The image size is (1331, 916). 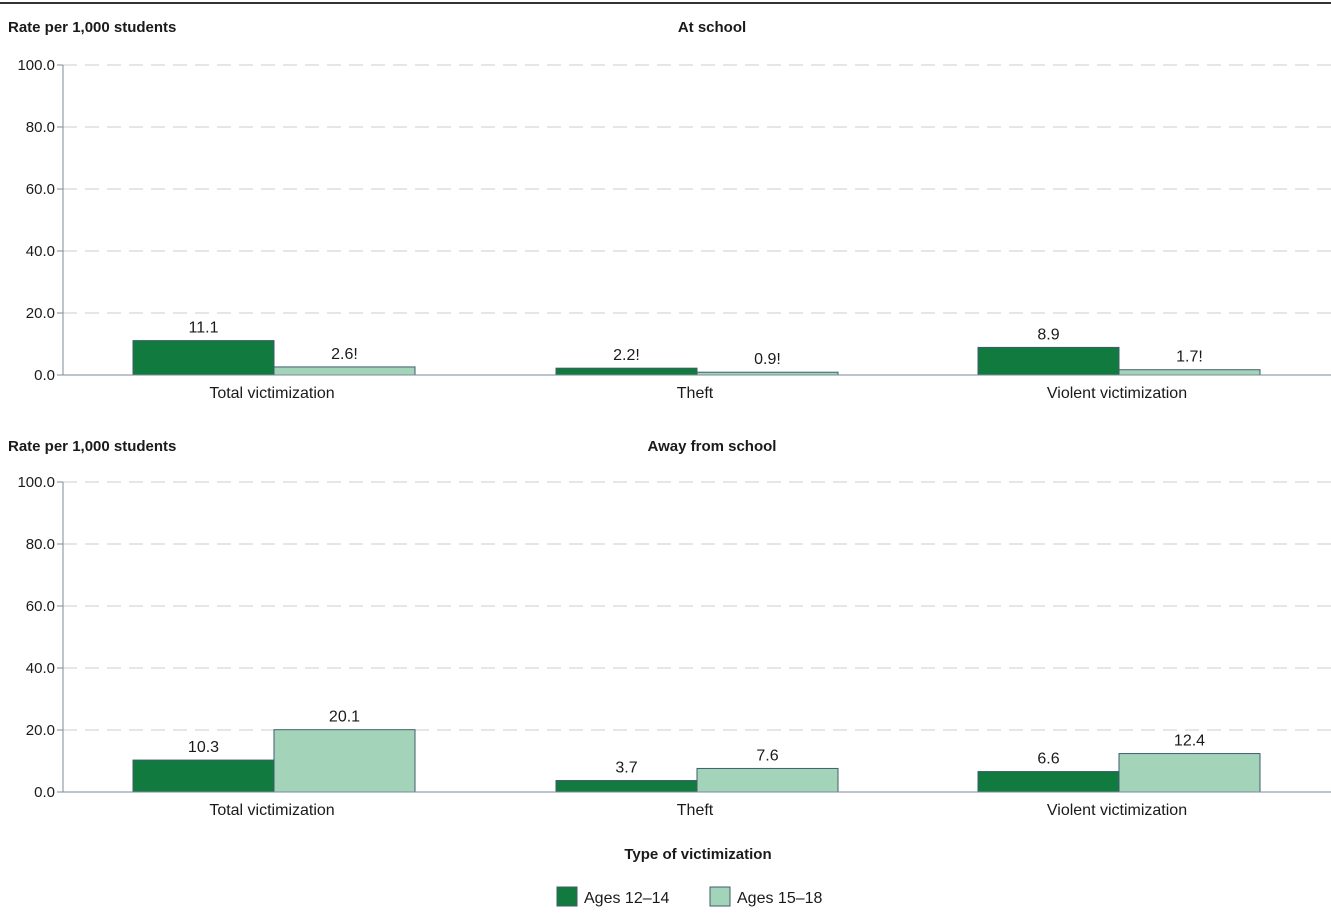 What do you see at coordinates (780, 898) in the screenshot?
I see `legend-label-ages-15-18: Ages 15–18` at bounding box center [780, 898].